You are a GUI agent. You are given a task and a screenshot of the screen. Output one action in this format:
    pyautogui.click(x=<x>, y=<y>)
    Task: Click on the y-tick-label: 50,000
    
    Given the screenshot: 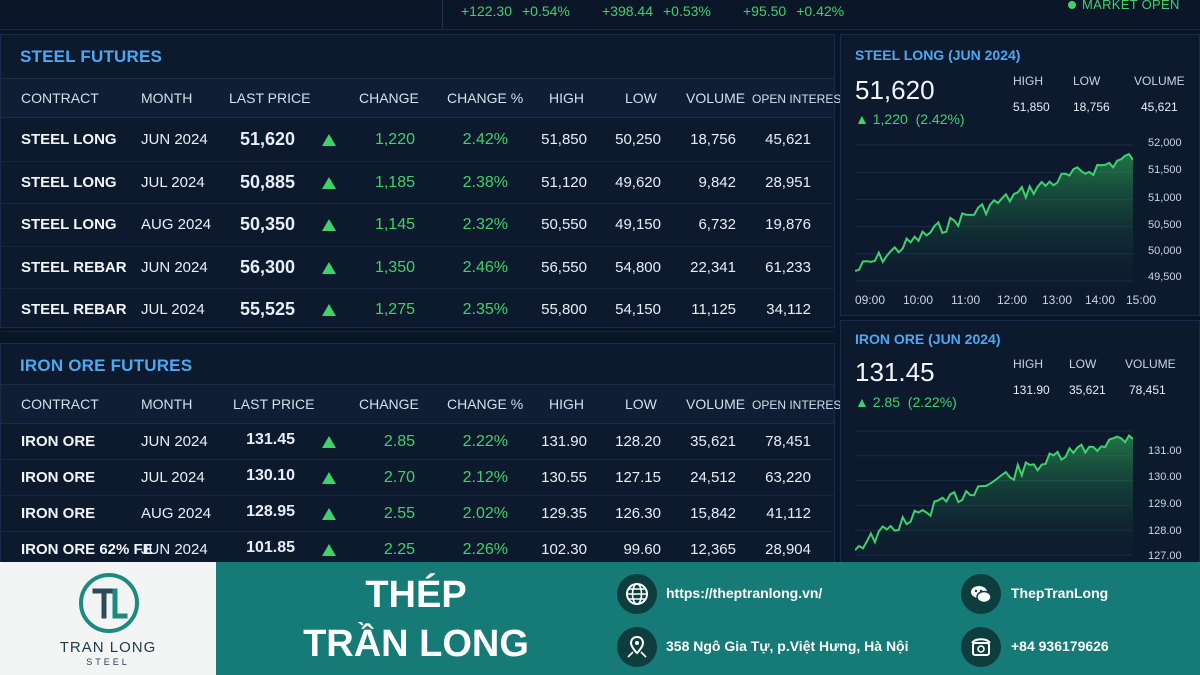 What is the action you would take?
    pyautogui.click(x=1165, y=251)
    